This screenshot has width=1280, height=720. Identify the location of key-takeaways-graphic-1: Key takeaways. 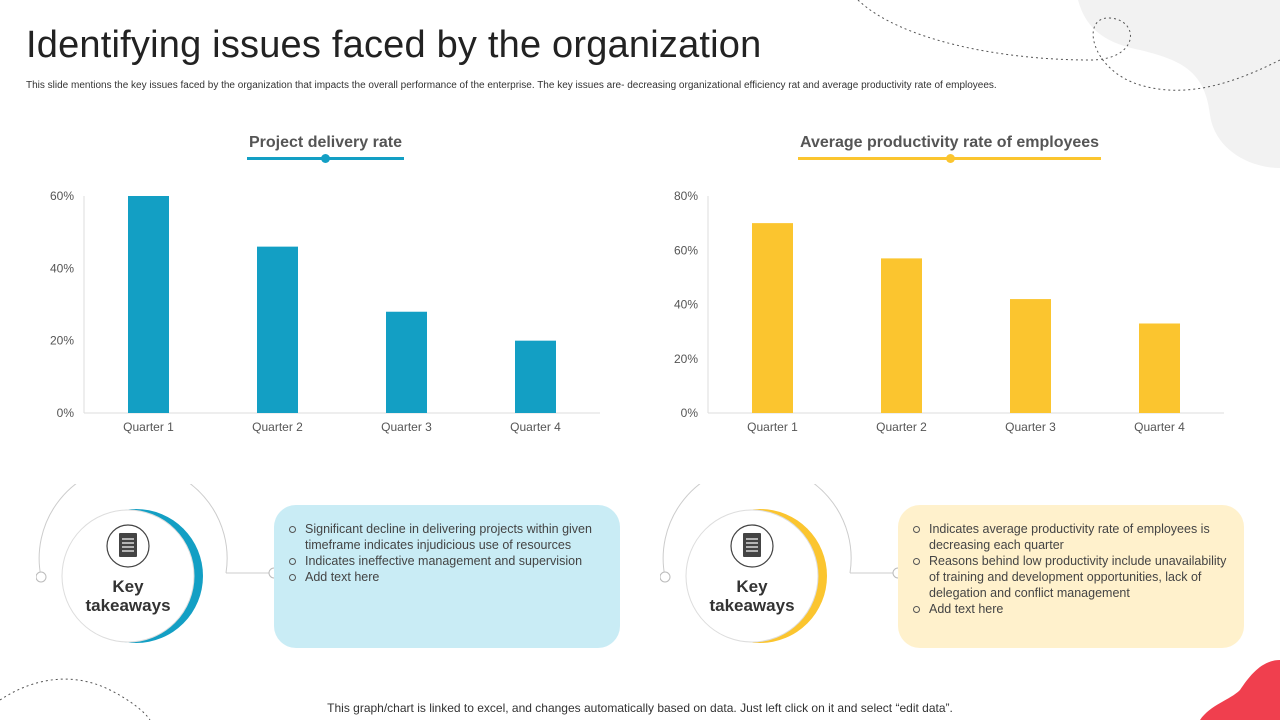
(157, 558).